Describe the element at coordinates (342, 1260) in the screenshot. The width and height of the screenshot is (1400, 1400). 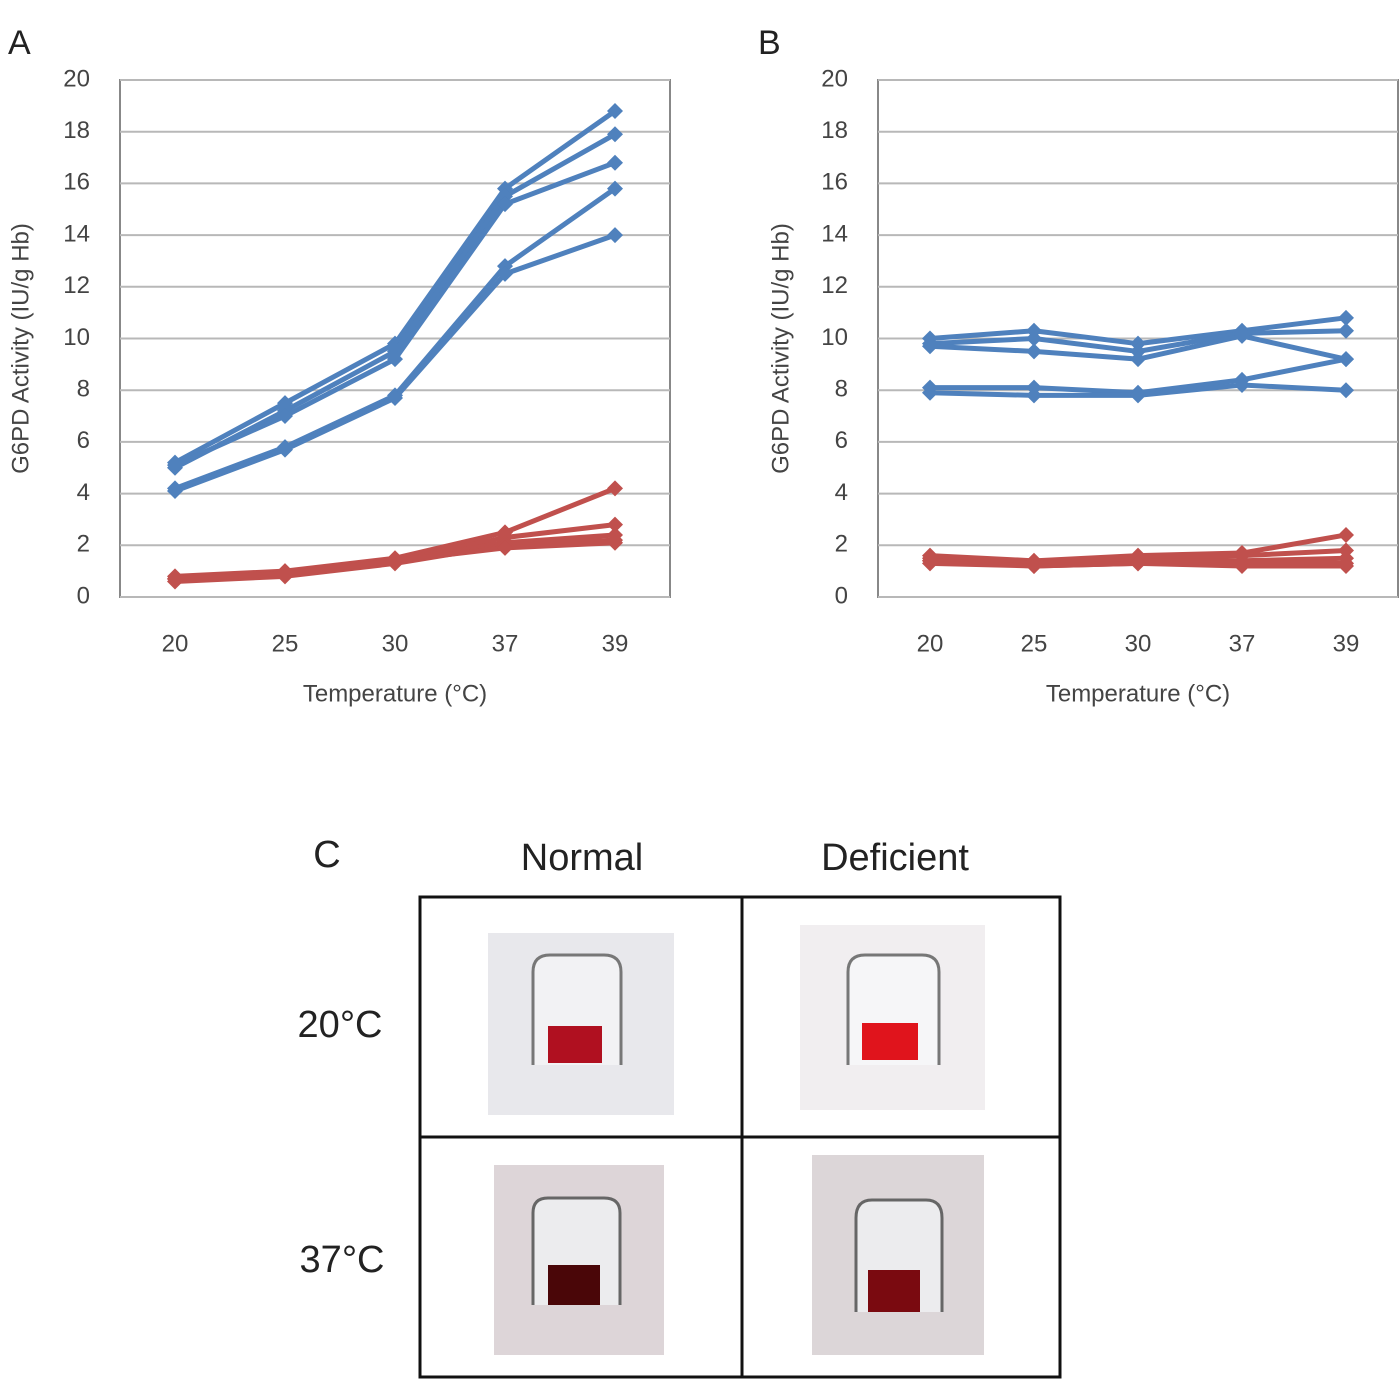
I see `row-header: 37°C` at that location.